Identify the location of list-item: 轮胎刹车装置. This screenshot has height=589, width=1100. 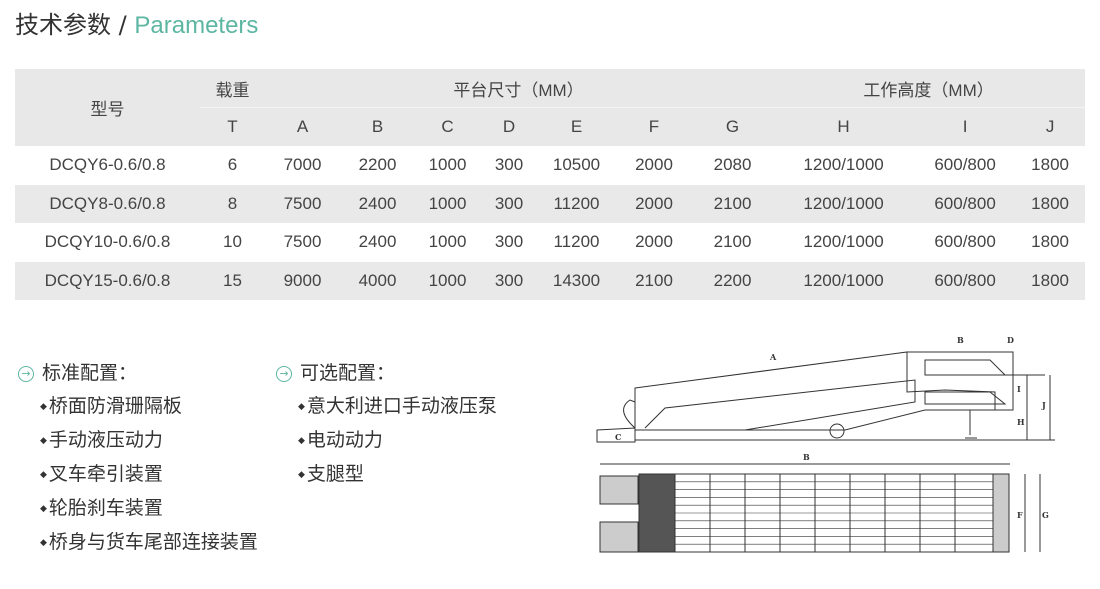
(138, 509).